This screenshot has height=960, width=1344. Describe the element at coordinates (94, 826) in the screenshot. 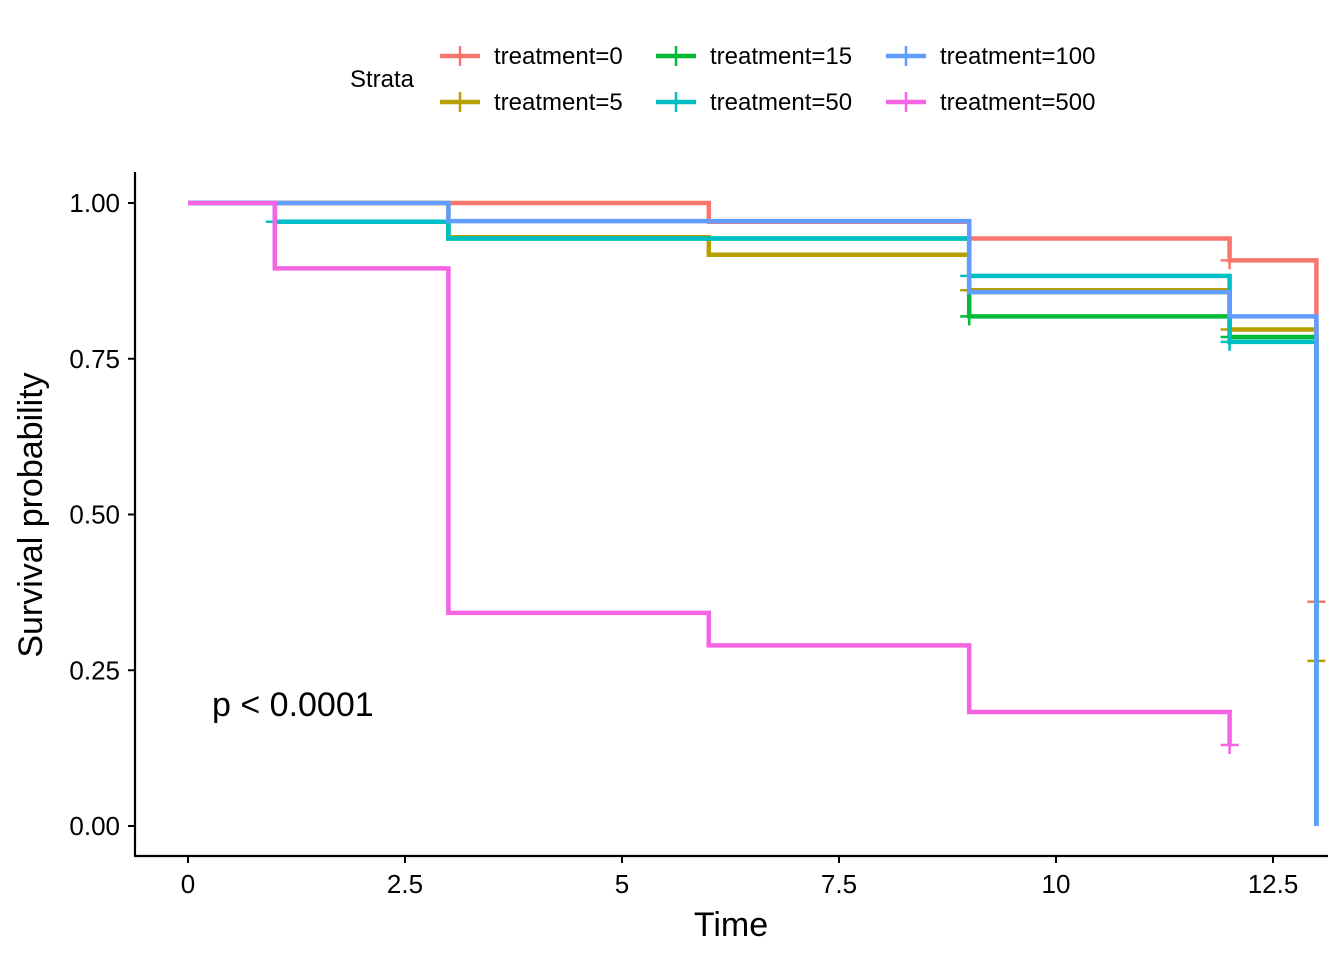

I see `y-tick-label: 0.00` at that location.